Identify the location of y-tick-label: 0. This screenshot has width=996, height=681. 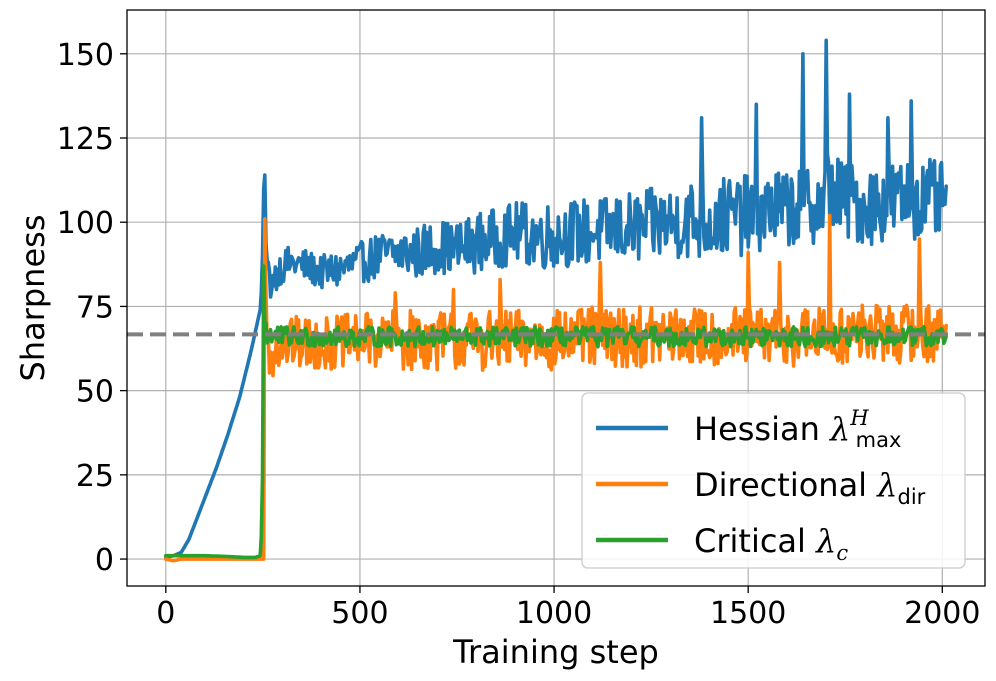
(104, 560).